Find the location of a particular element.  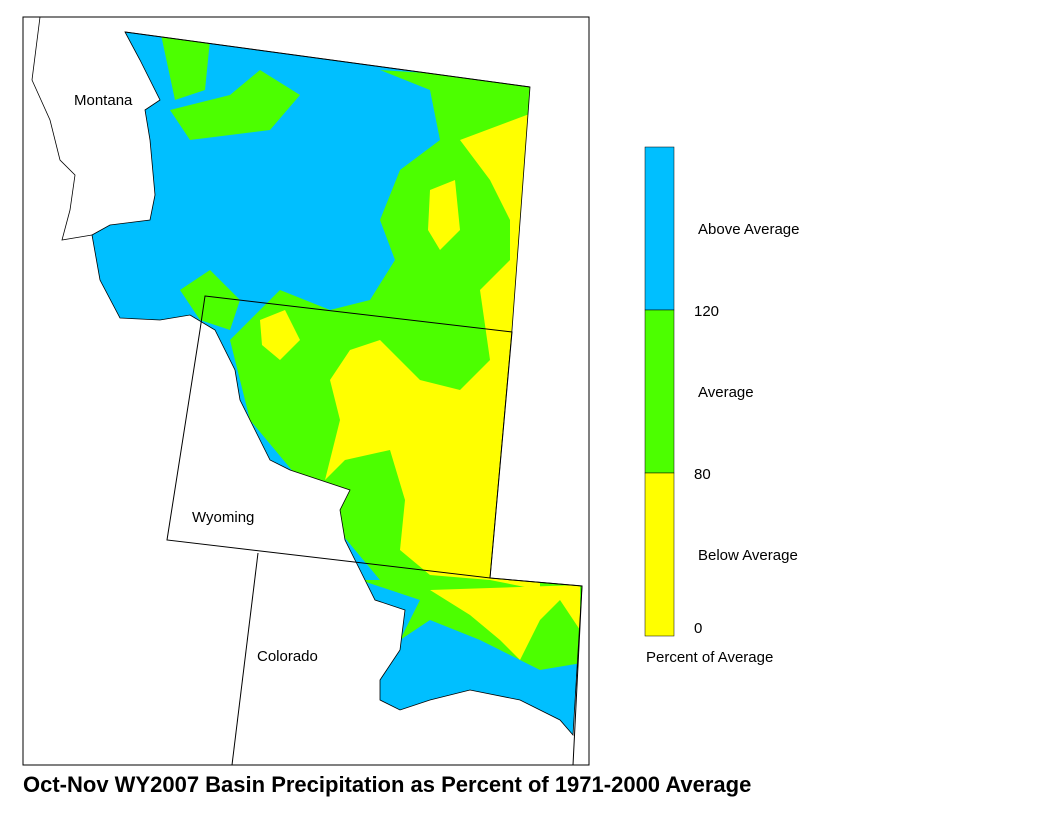

legend-label: Average is located at coordinates (726, 392).